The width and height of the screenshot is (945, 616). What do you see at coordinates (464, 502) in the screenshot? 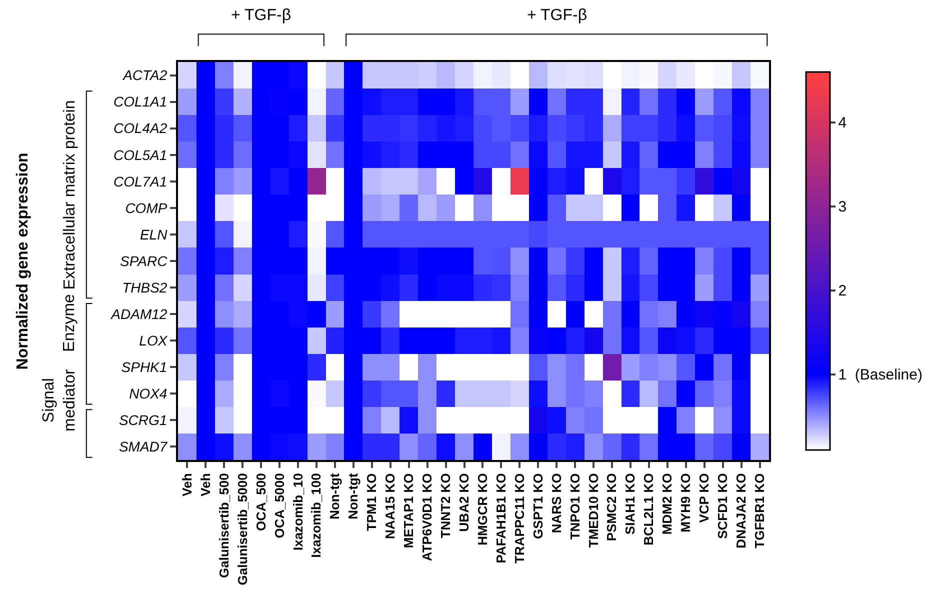
I see `x-tick-label: UBA2 KO` at bounding box center [464, 502].